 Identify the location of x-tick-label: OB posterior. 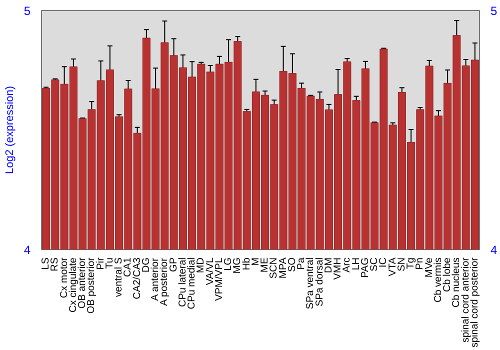
(92, 285).